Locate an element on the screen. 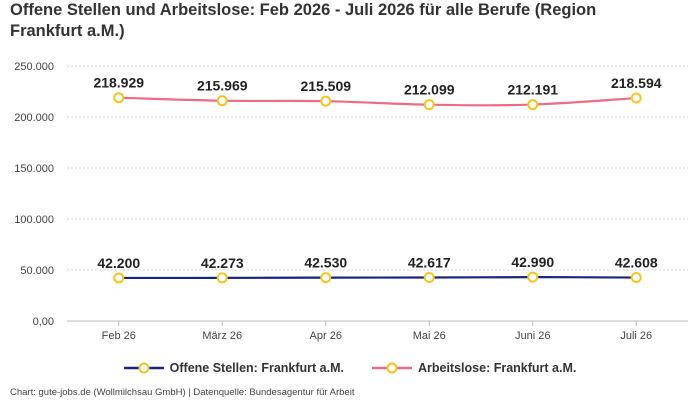 Image resolution: width=700 pixels, height=400 pixels. x-tick-label: Feb 26 is located at coordinates (119, 336).